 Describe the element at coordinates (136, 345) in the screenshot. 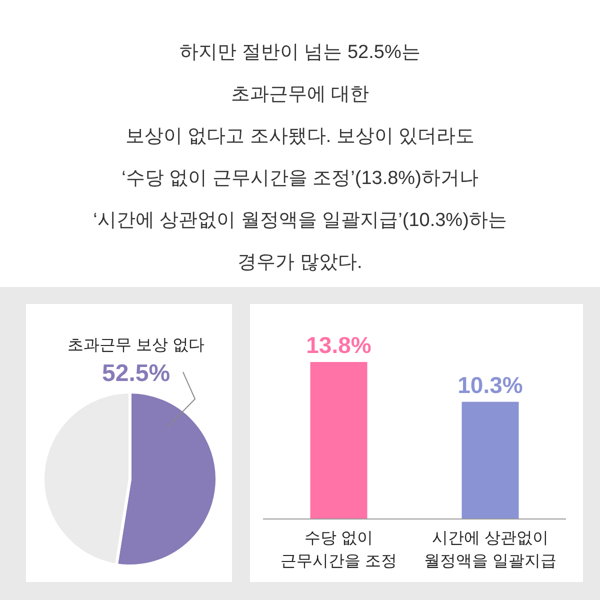

I see `slice-label: 초과근무 보상 없다` at that location.